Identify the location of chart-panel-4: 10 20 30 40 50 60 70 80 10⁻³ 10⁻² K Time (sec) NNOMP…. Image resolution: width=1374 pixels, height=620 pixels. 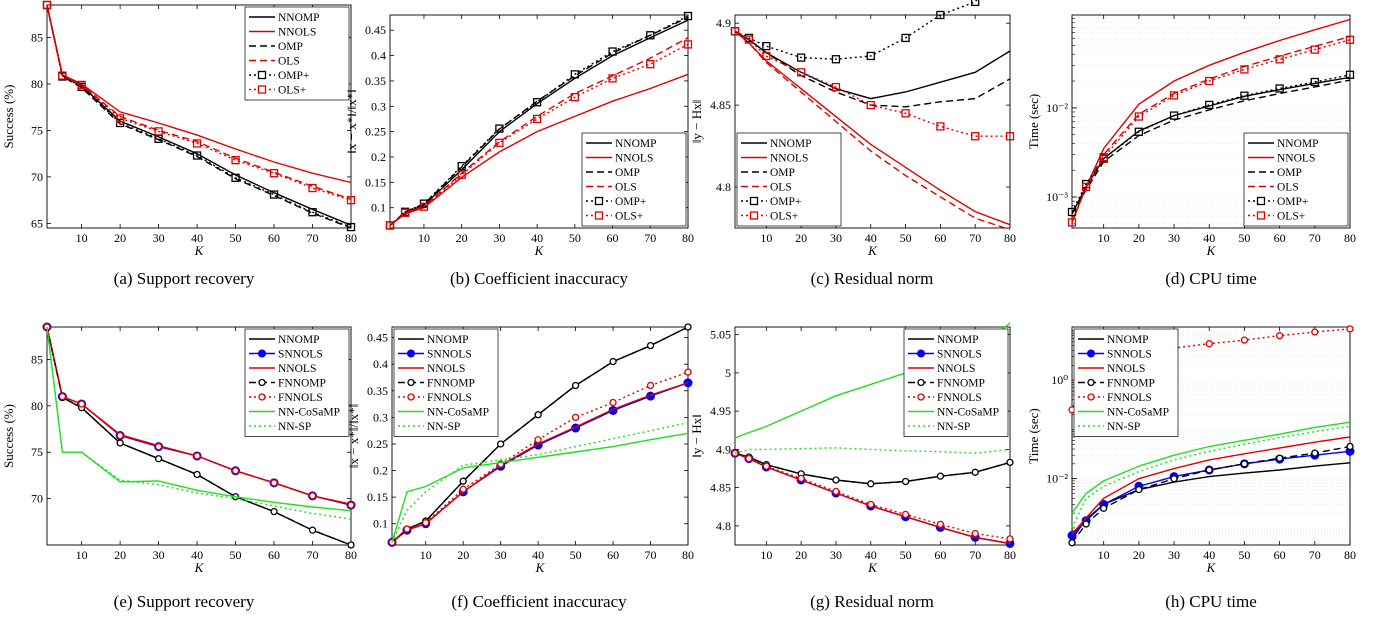
(1191, 151).